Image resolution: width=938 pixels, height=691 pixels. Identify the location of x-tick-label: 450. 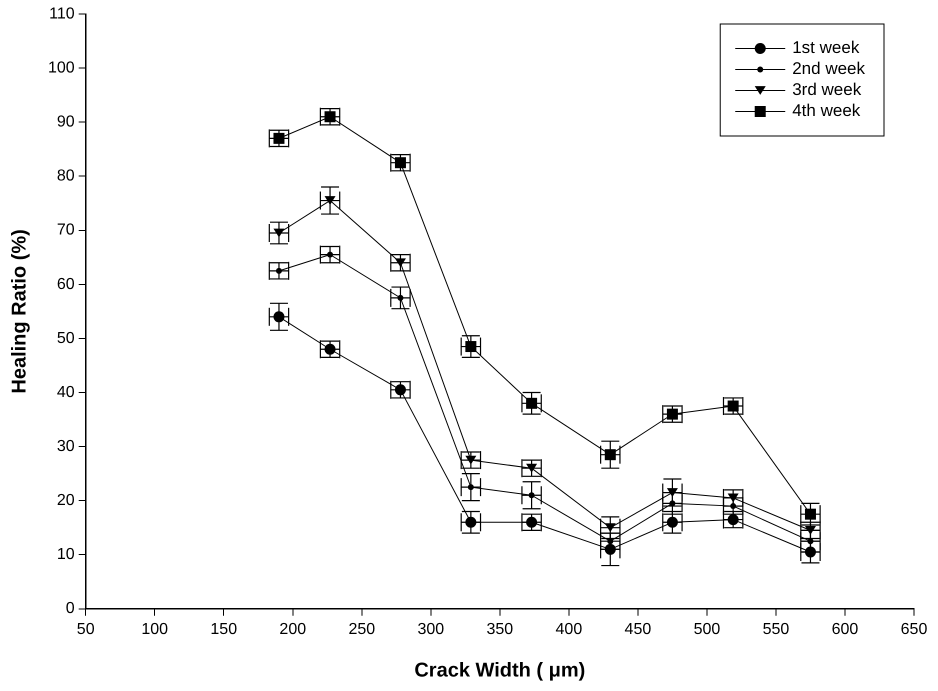
(638, 629).